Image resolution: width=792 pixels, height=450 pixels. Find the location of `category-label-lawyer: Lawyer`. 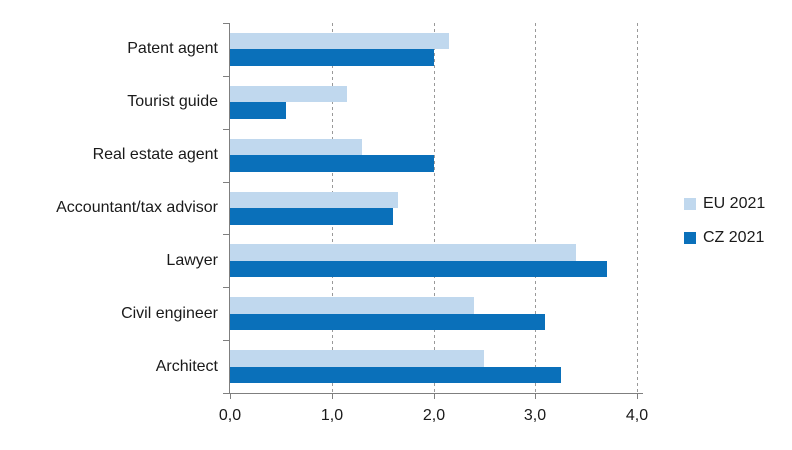

category-label-lawyer: Lawyer is located at coordinates (192, 260).